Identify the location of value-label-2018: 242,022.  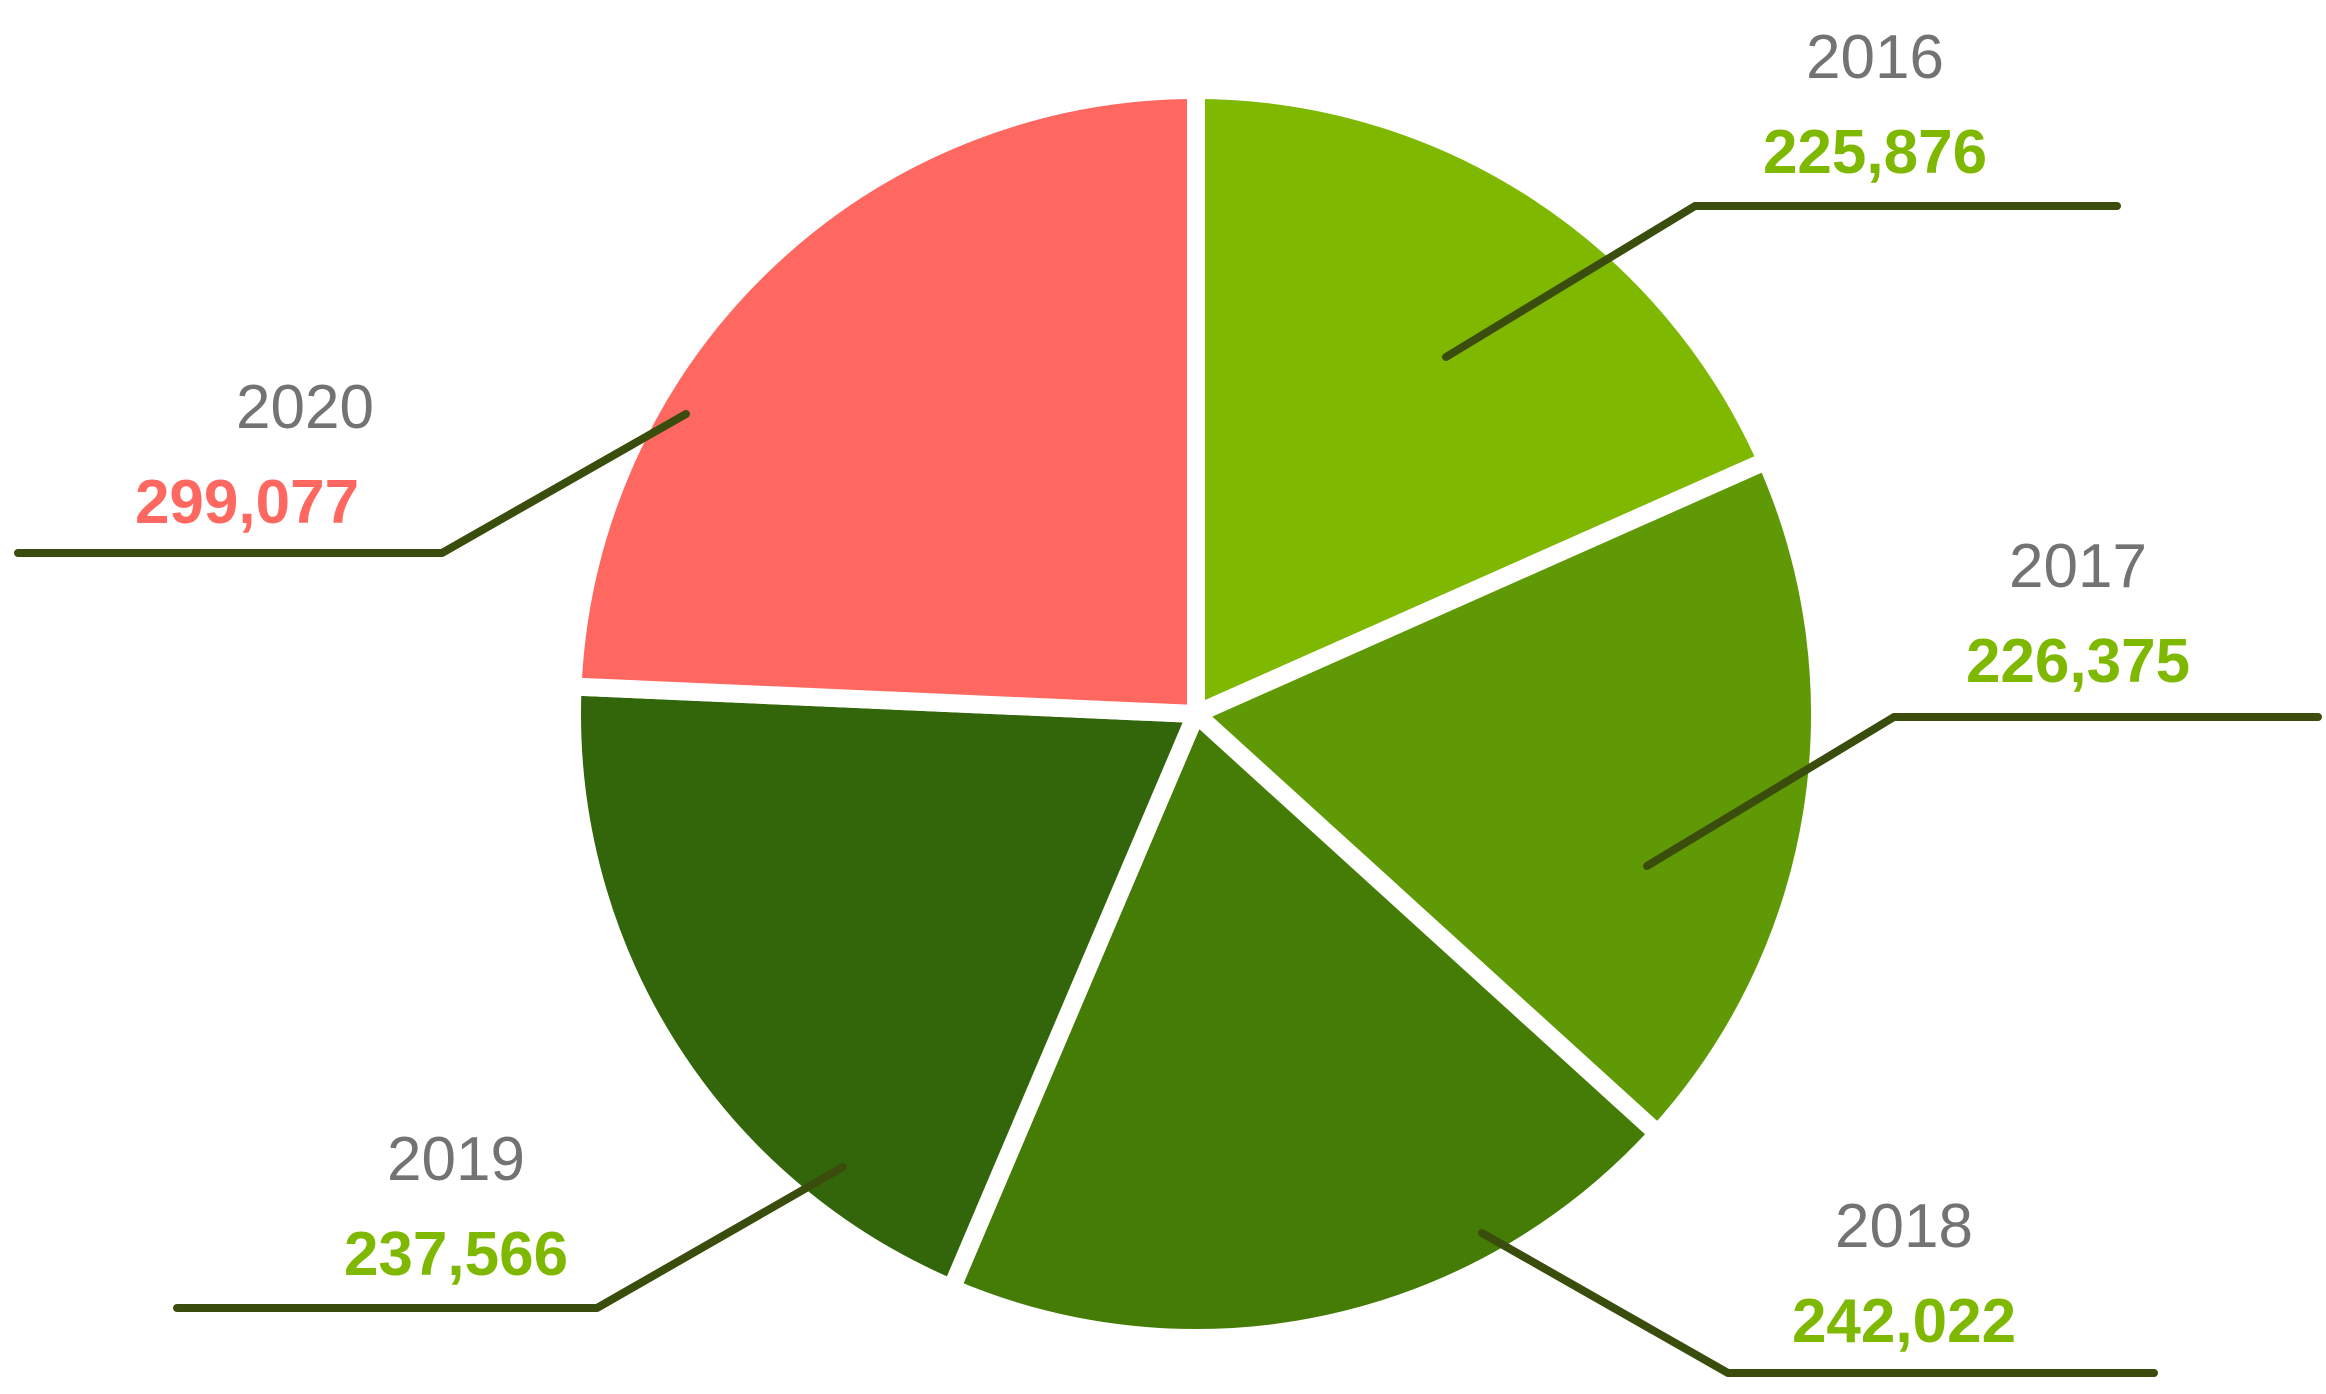
(1904, 1321).